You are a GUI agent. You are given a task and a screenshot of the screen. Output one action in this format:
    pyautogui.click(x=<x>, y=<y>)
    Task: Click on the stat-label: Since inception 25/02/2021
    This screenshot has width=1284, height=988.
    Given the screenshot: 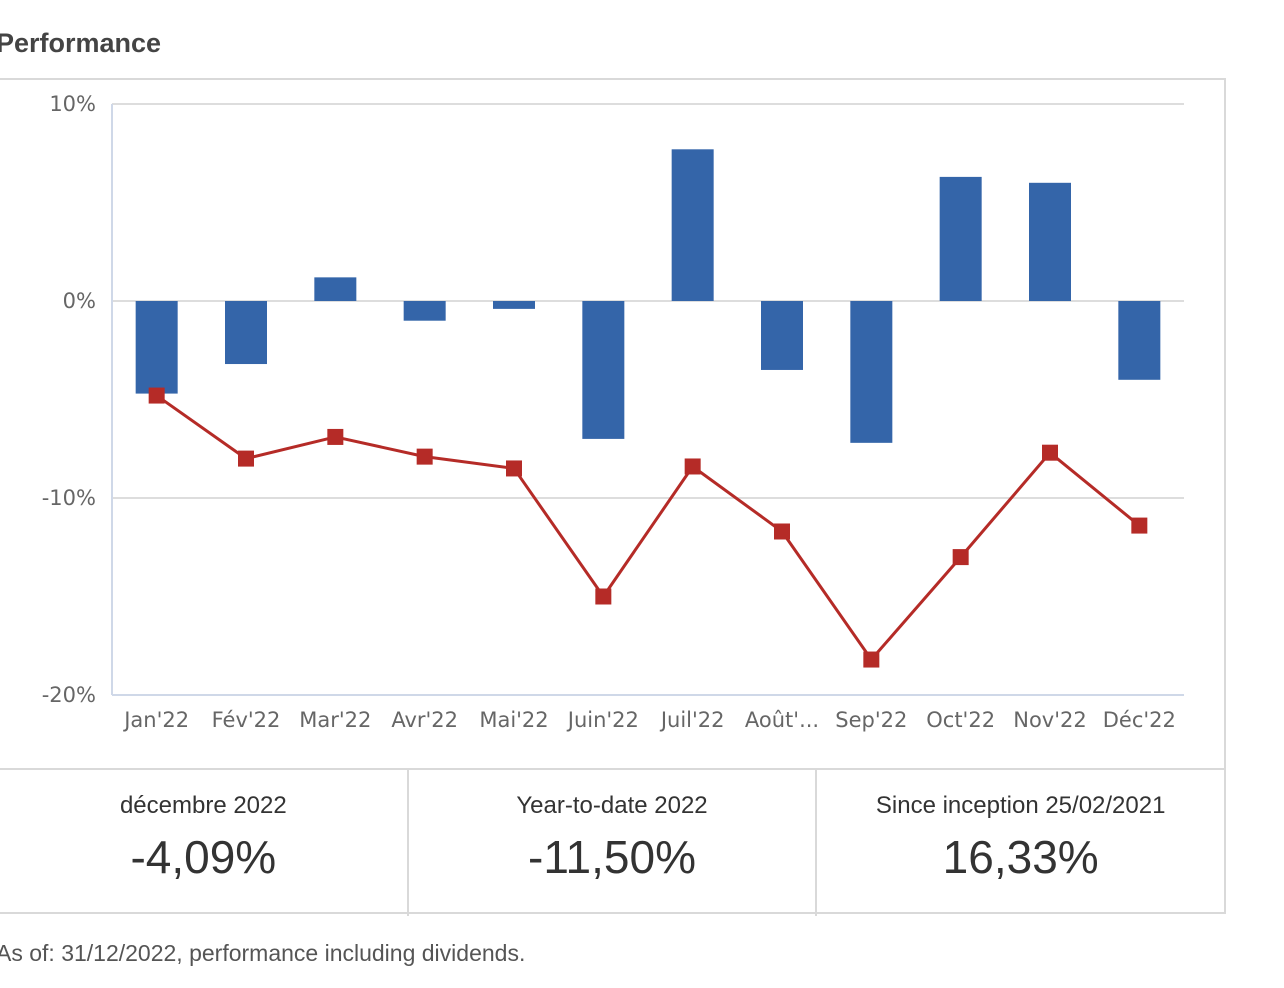 What is the action you would take?
    pyautogui.click(x=1020, y=805)
    